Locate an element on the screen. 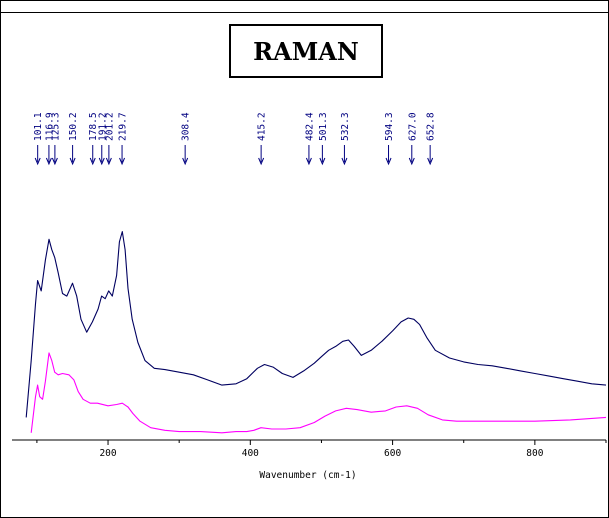 The image size is (609, 518). peak-label: 415.2 is located at coordinates (262, 126).